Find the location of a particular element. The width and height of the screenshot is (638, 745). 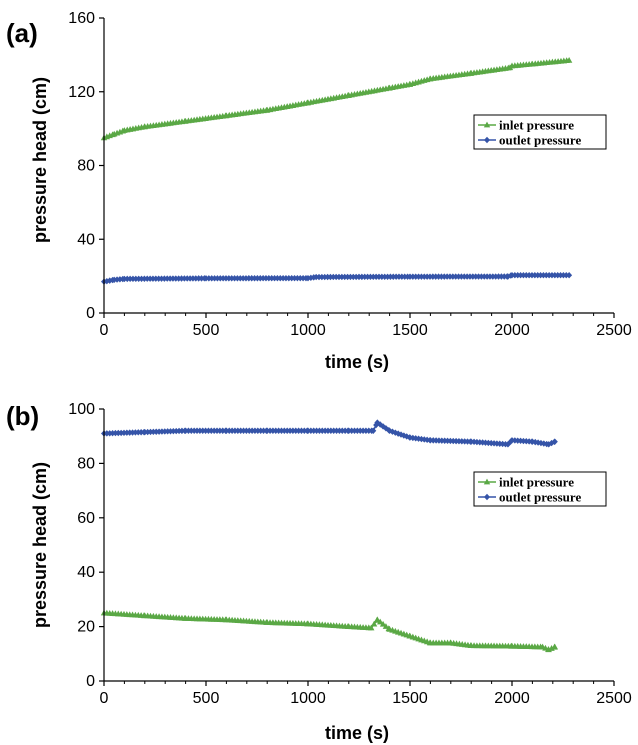

x-axis-title-b: time (s) is located at coordinates (357, 733).